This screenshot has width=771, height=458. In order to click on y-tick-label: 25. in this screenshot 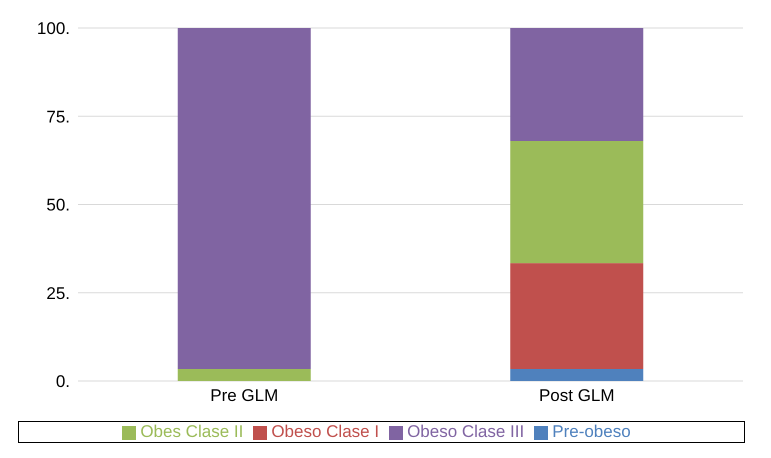, I will do `click(58, 293)`.